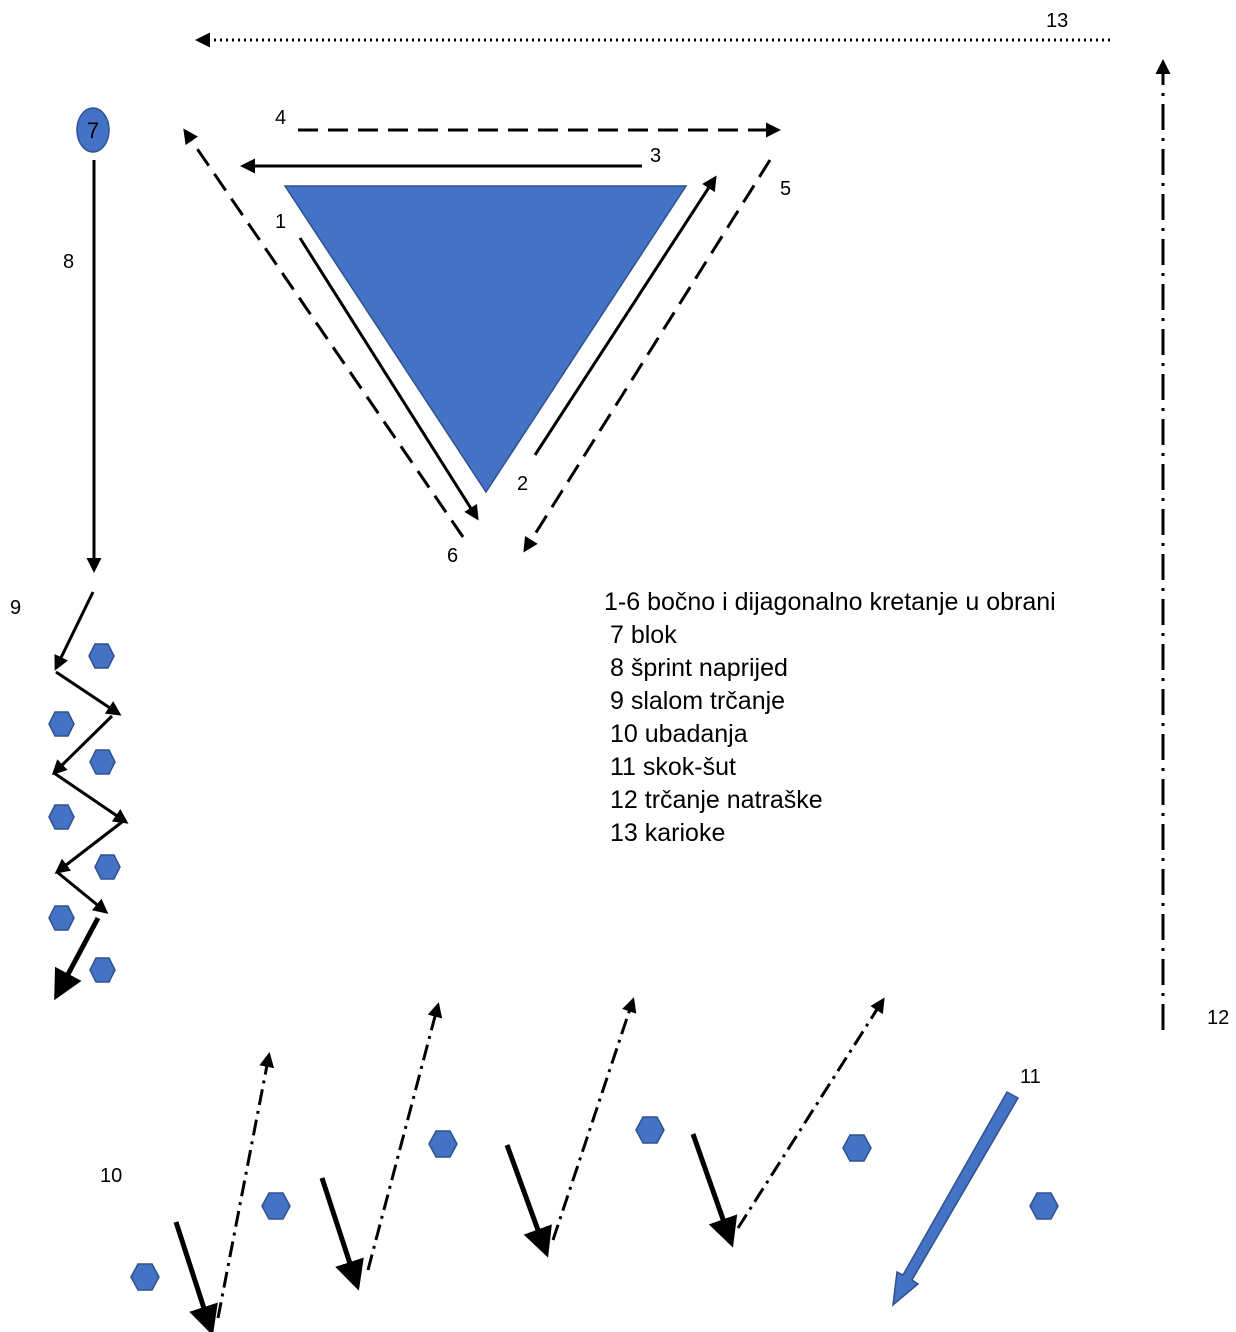 This screenshot has width=1236, height=1332. Describe the element at coordinates (785, 189) in the screenshot. I see `label-5: 5` at that location.